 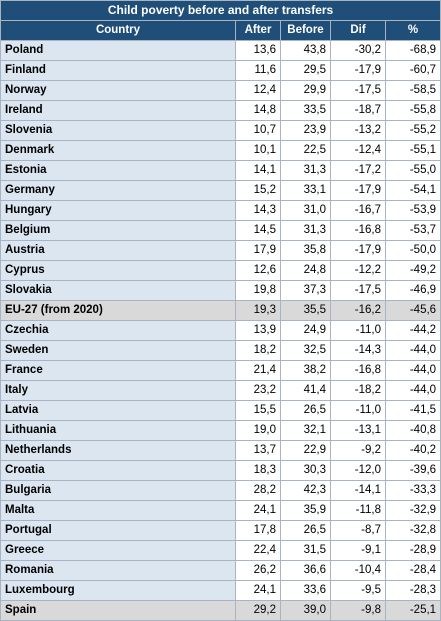 I want to click on table-row: EU-27 (from 2020) 19,3 35,5 -16,2 -45,6, so click(x=220, y=310).